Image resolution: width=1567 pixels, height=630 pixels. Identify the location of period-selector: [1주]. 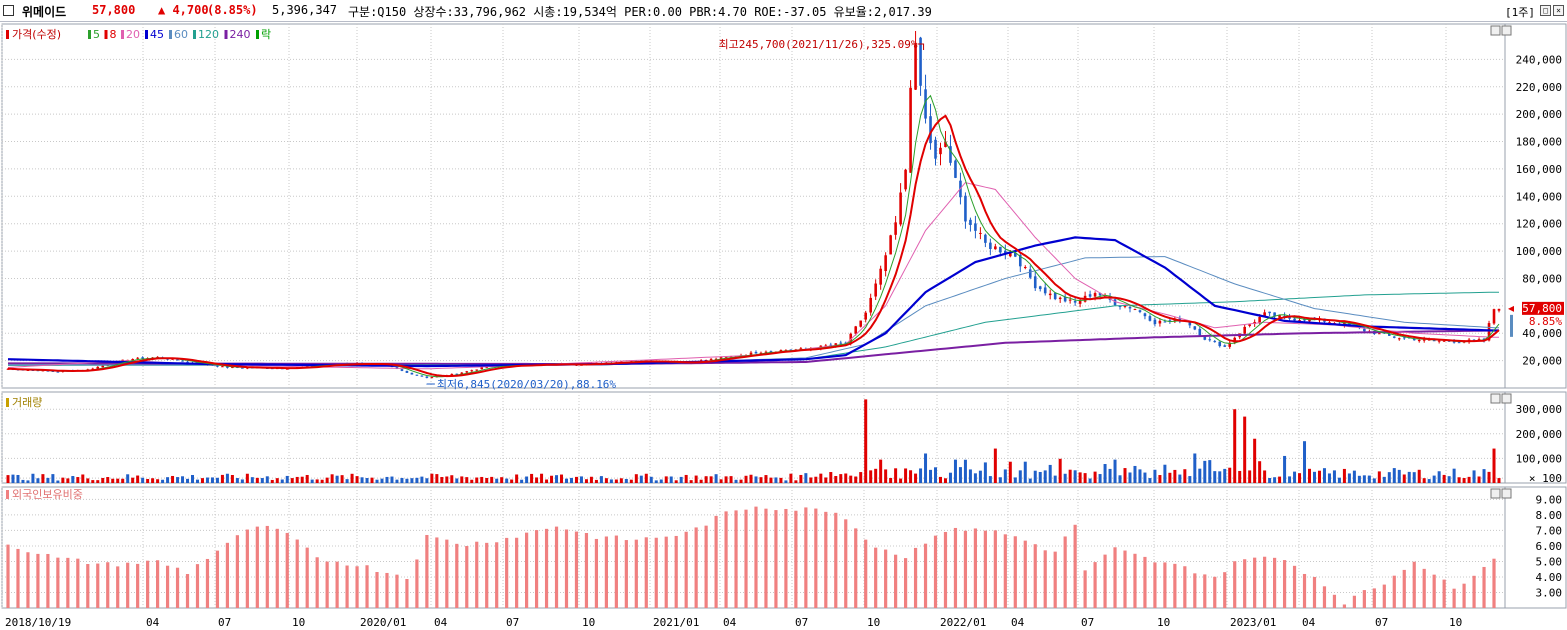
(1520, 12).